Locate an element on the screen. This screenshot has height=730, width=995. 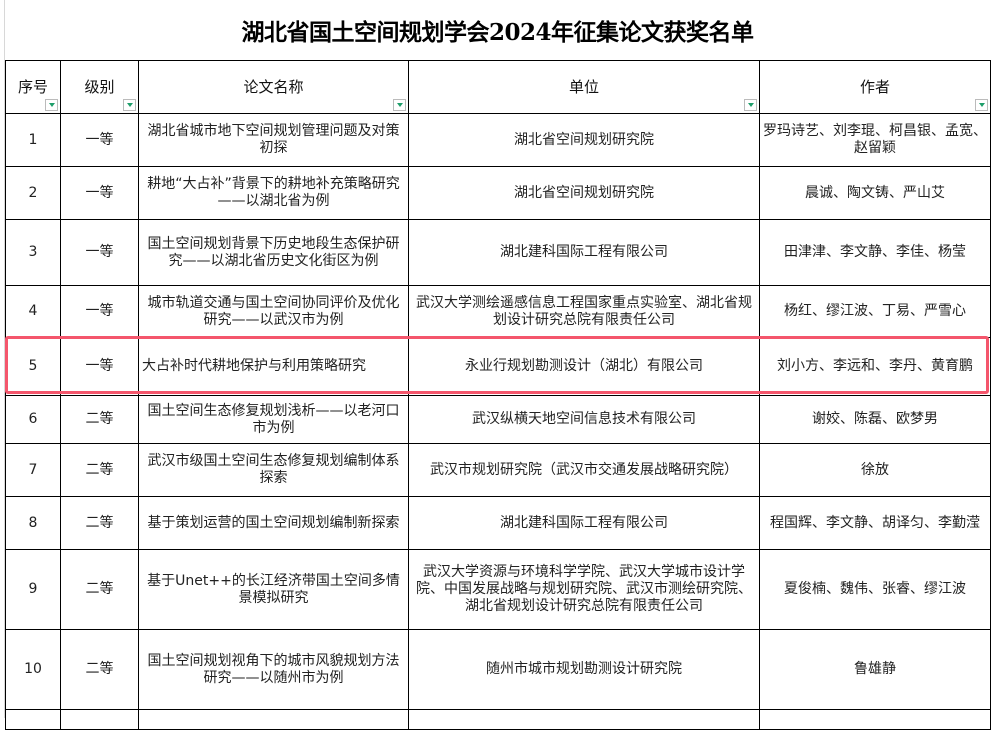
cell-paper: 基于策划运营的国土空间规划编制新探索 is located at coordinates (273, 523).